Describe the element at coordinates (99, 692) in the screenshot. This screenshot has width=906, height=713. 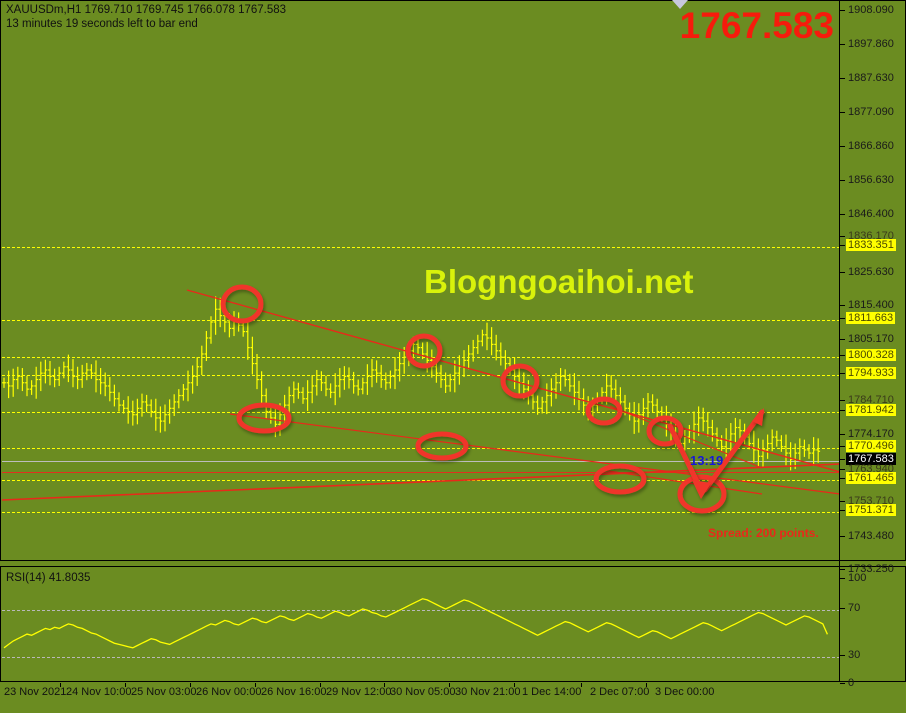
I see `time-axis-label: 24 Nov 10:00` at that location.